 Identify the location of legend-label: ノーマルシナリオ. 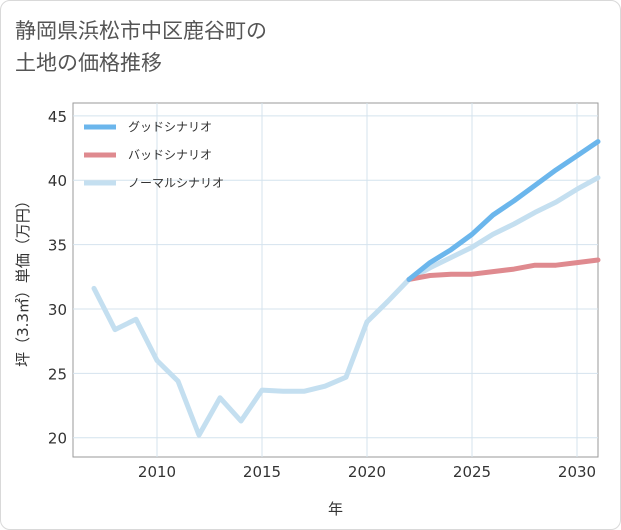
(176, 183).